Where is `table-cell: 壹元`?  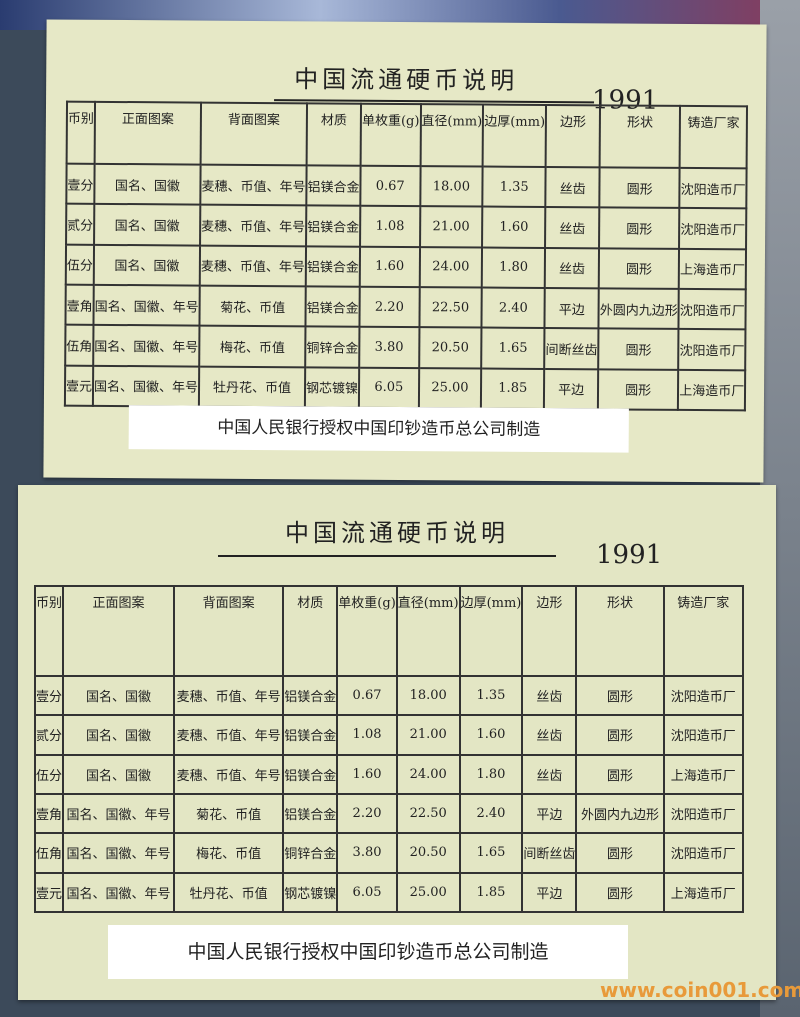
table-cell: 壹元 is located at coordinates (49, 892).